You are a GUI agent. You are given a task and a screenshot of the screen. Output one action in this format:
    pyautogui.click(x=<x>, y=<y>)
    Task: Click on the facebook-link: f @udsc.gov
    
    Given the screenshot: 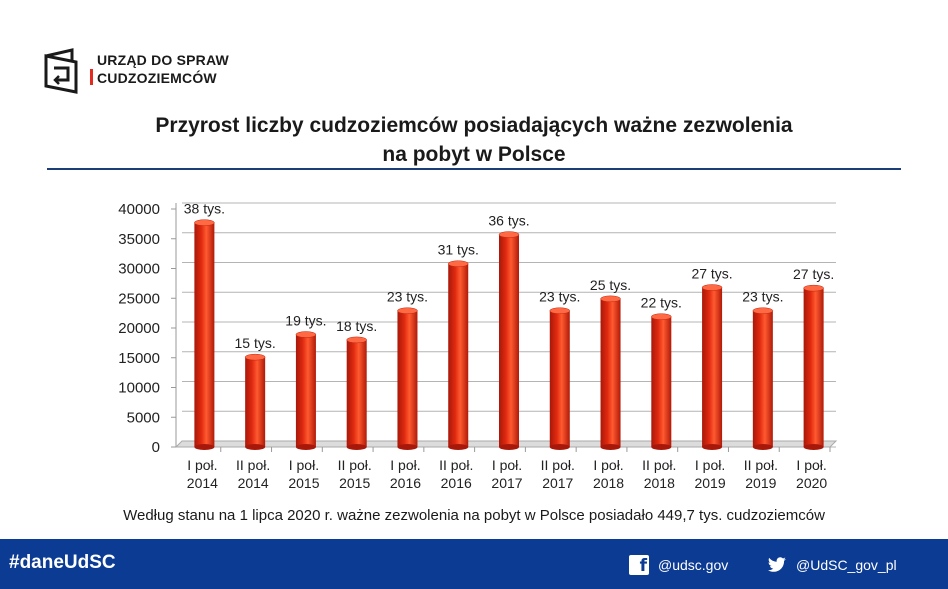 What is the action you would take?
    pyautogui.click(x=678, y=565)
    